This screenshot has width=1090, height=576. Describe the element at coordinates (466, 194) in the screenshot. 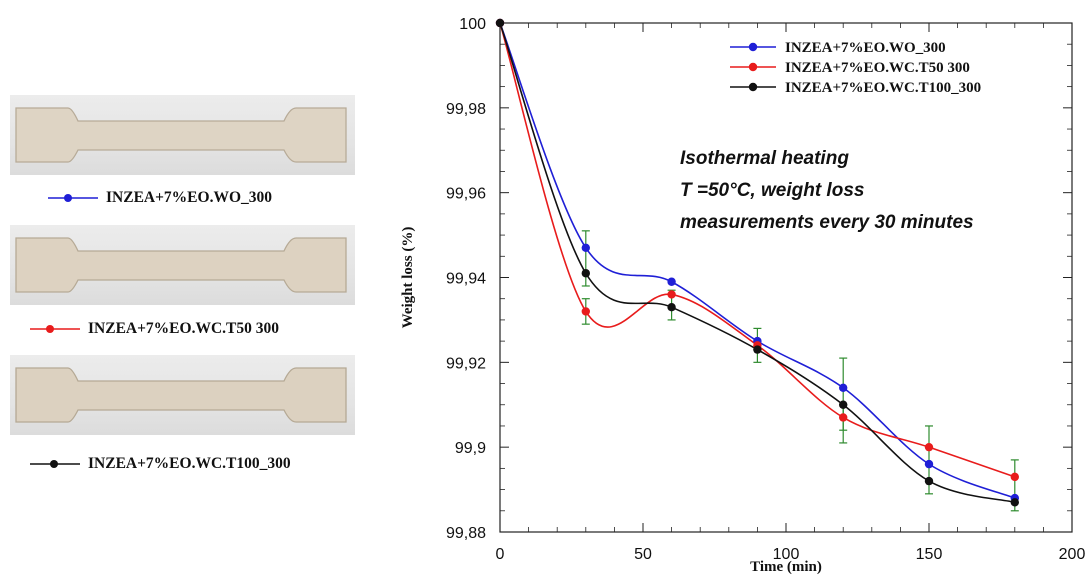

I see `y-tick-label: 99,96` at that location.